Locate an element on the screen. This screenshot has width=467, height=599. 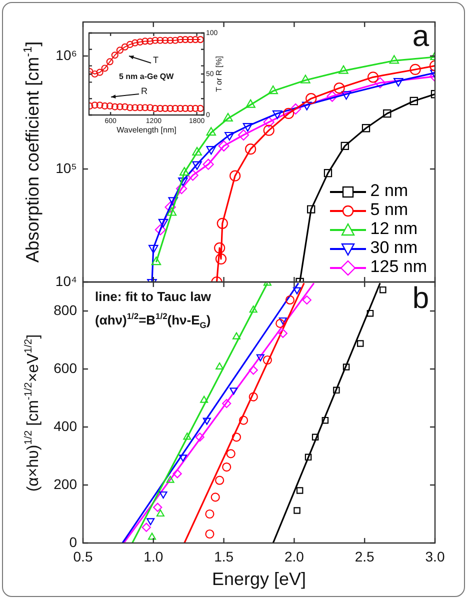
x-axis-title: Wavelength [nm] is located at coordinates (146, 131).